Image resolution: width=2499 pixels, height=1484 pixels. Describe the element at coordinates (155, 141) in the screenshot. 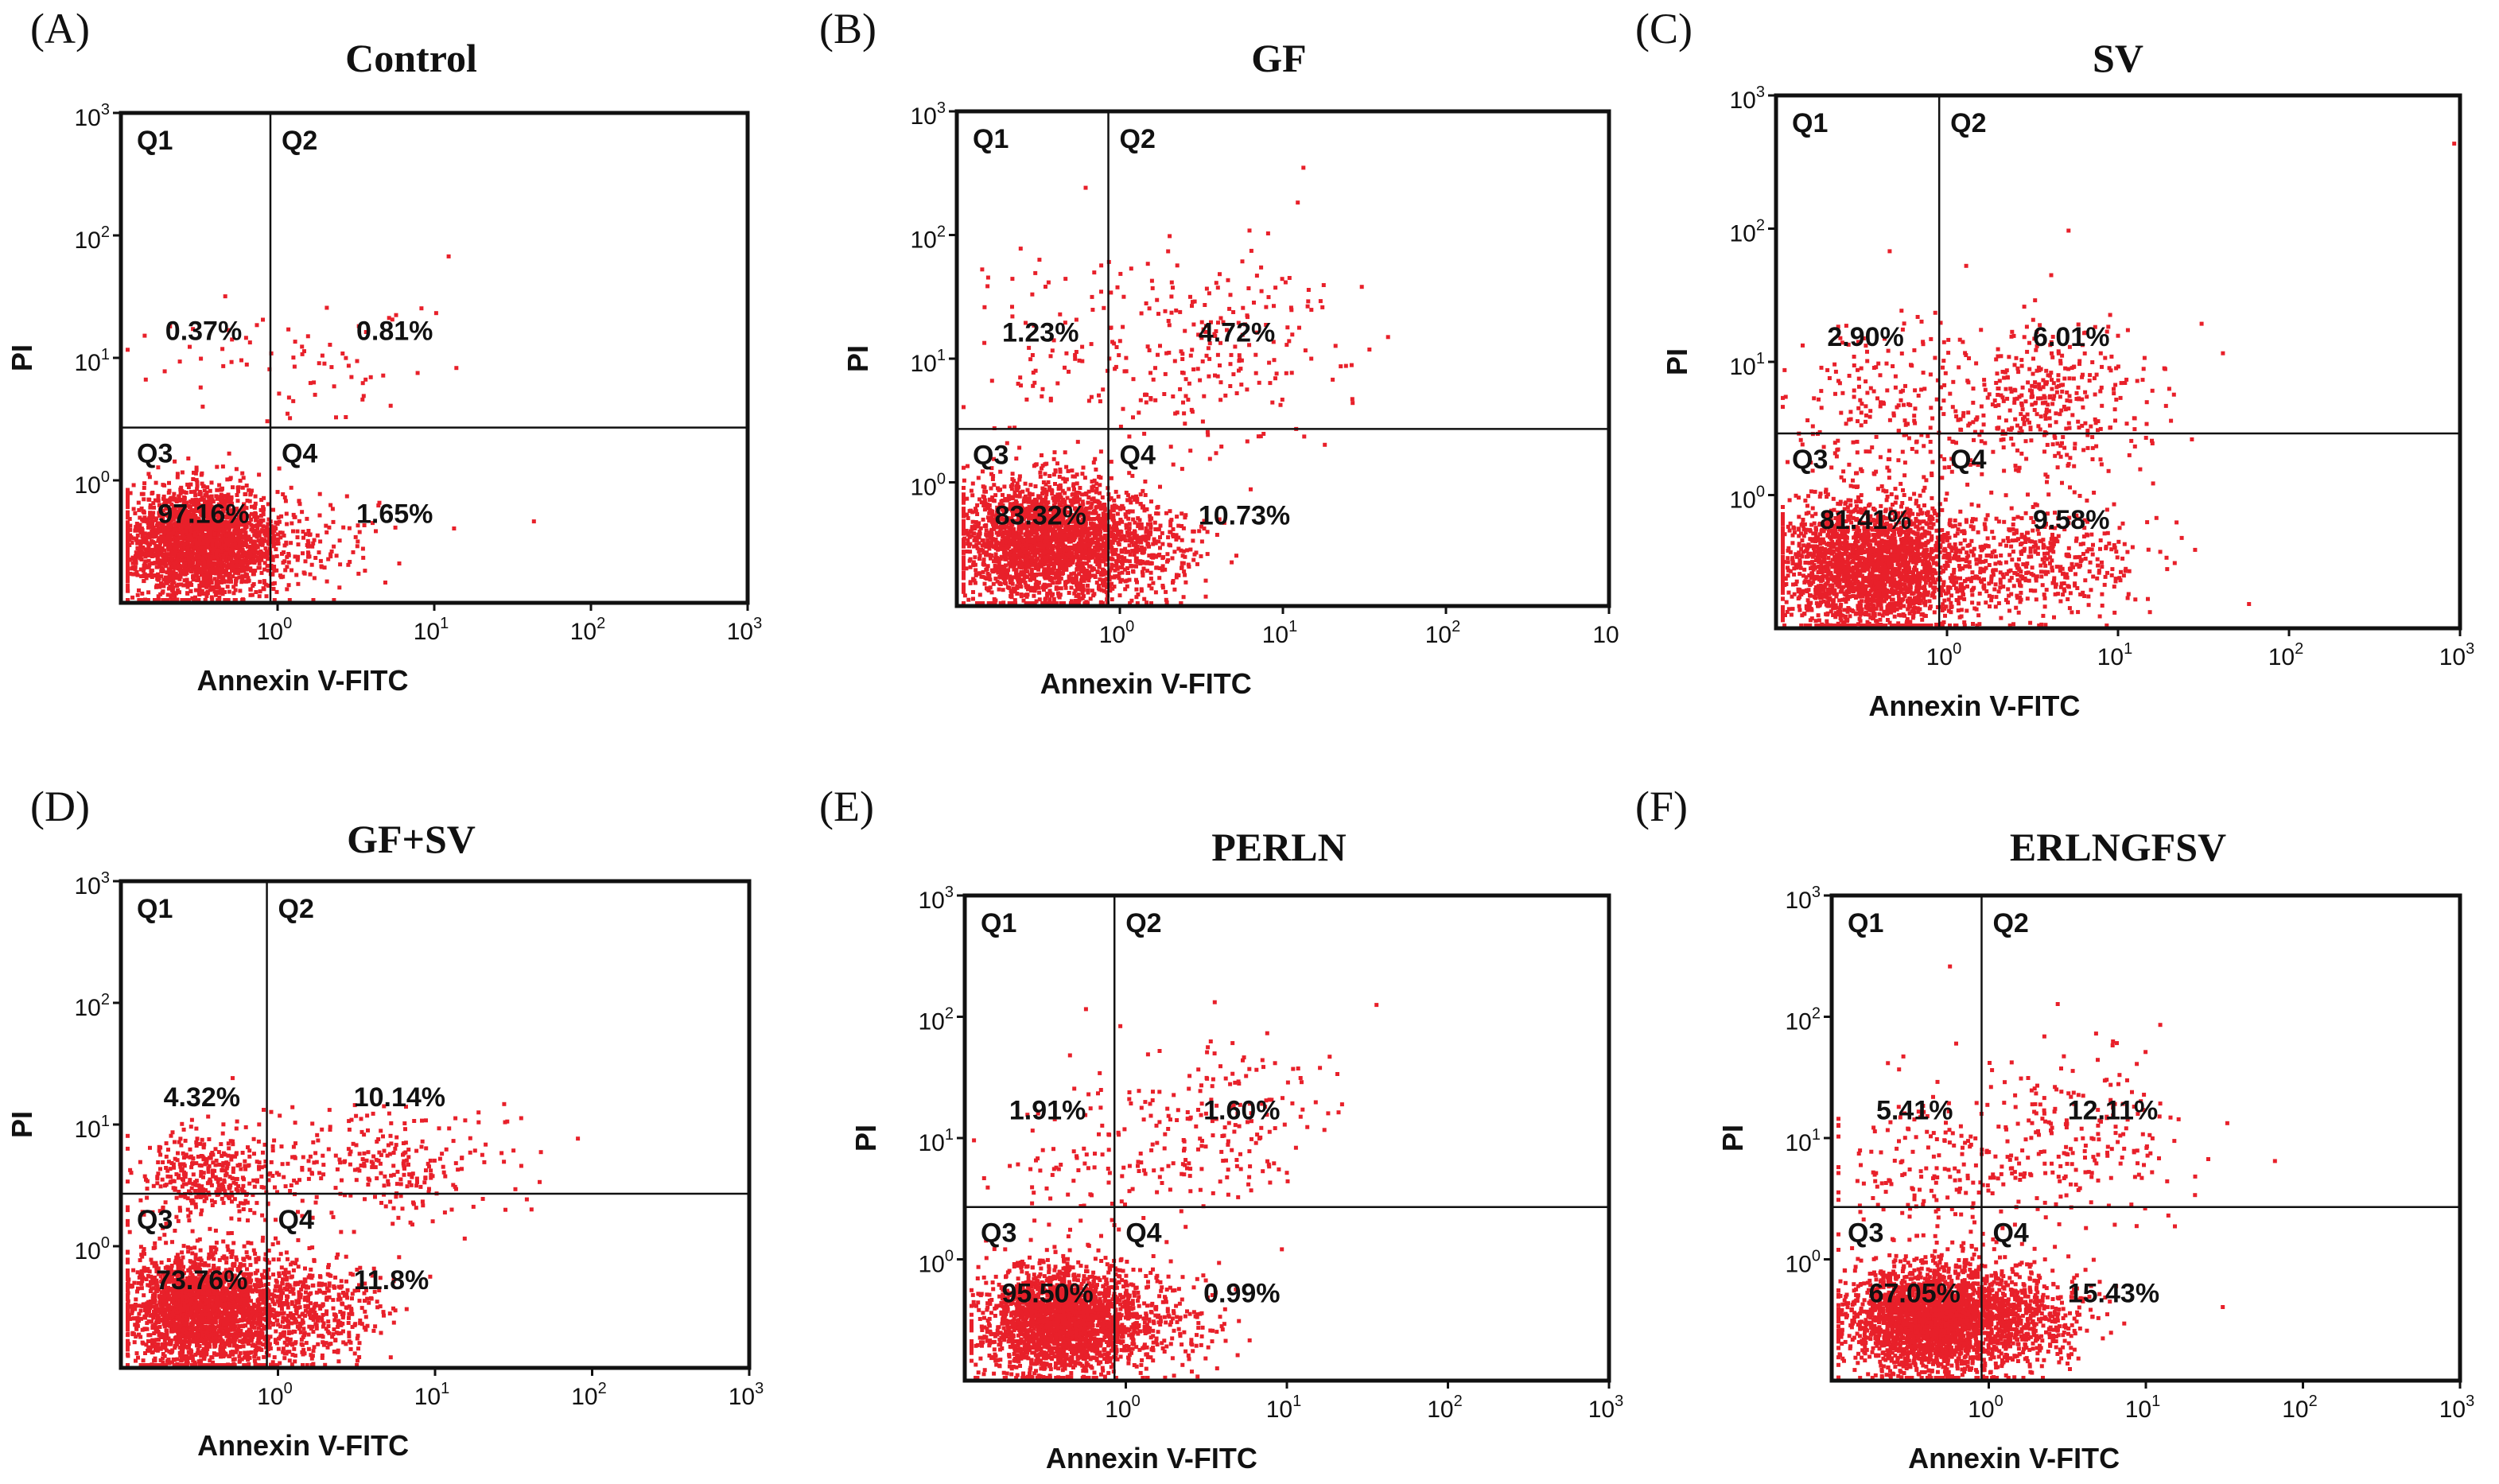

I see `quadrant-label-q1: Q1` at that location.